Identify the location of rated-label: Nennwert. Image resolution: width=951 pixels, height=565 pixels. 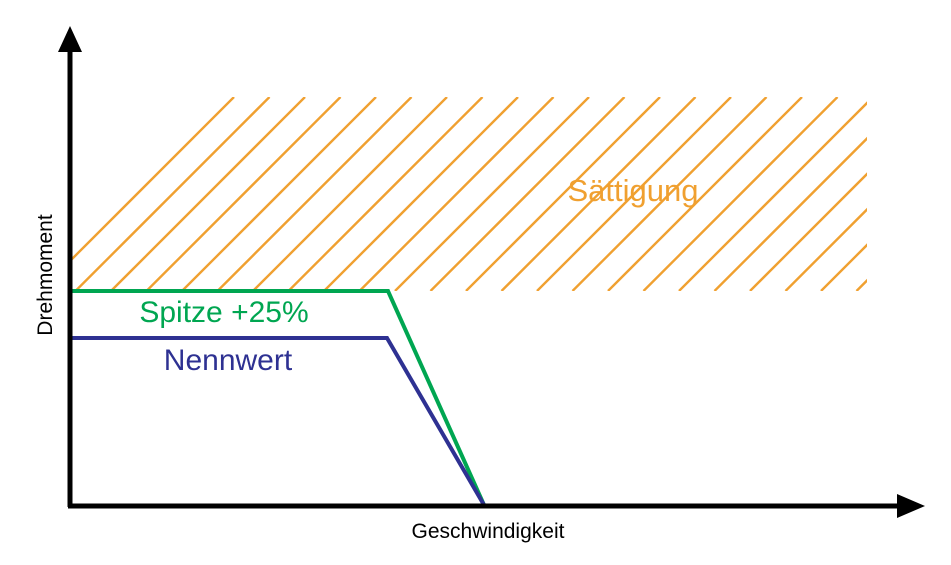
(228, 360).